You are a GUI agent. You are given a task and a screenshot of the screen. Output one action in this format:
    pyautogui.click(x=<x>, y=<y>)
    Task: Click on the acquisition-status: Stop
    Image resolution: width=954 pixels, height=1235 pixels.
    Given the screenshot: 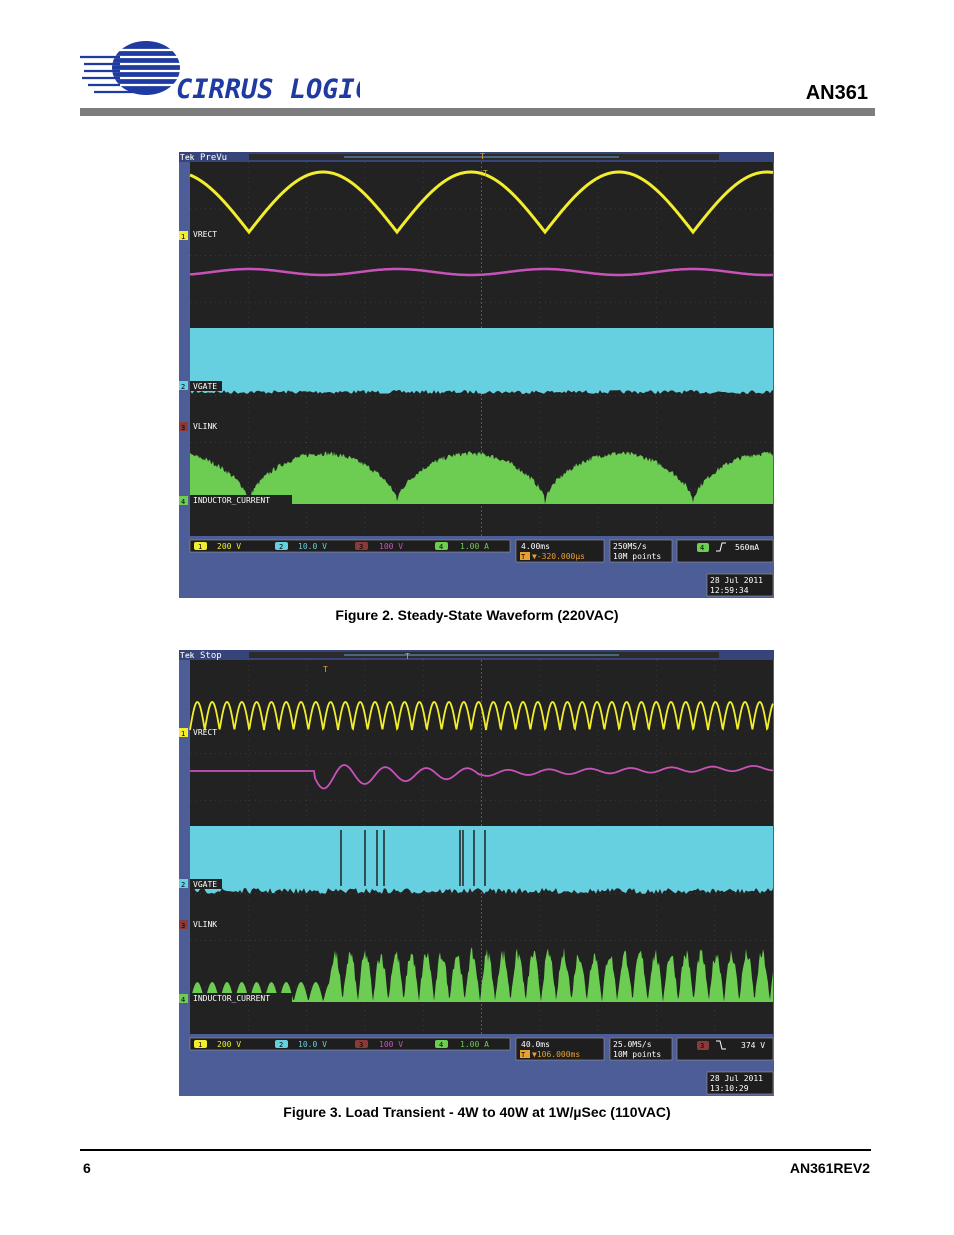 What is the action you would take?
    pyautogui.click(x=211, y=656)
    